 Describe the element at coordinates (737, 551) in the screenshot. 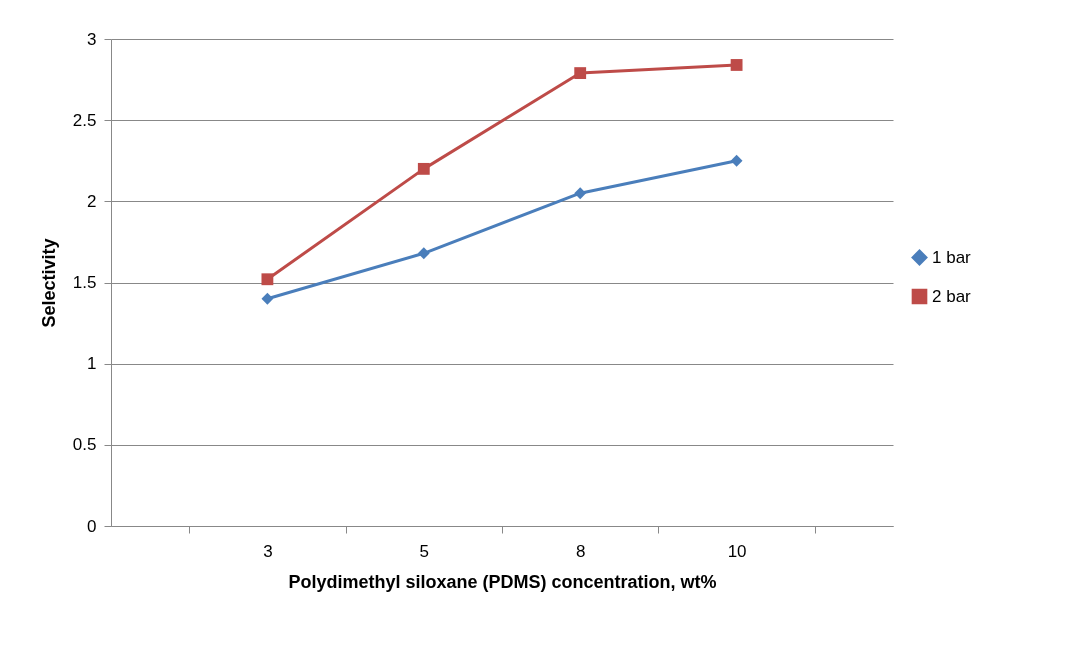

I see `x-tick-label: 10` at that location.